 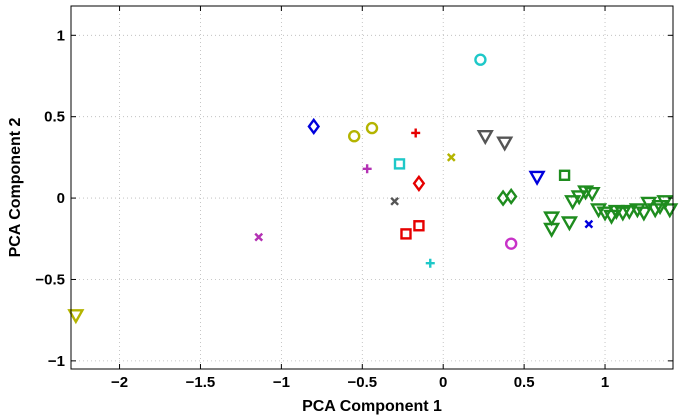 I want to click on y-tick-label: 0, so click(x=61, y=198).